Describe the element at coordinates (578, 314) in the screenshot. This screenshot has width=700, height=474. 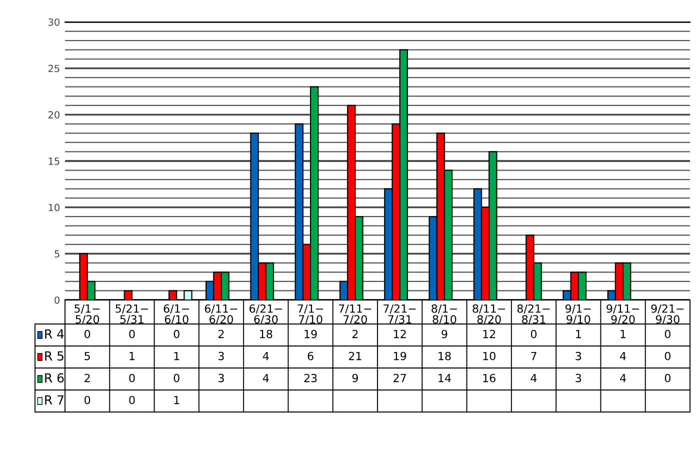
I see `x-tick-label: 9/1− 9/10` at that location.